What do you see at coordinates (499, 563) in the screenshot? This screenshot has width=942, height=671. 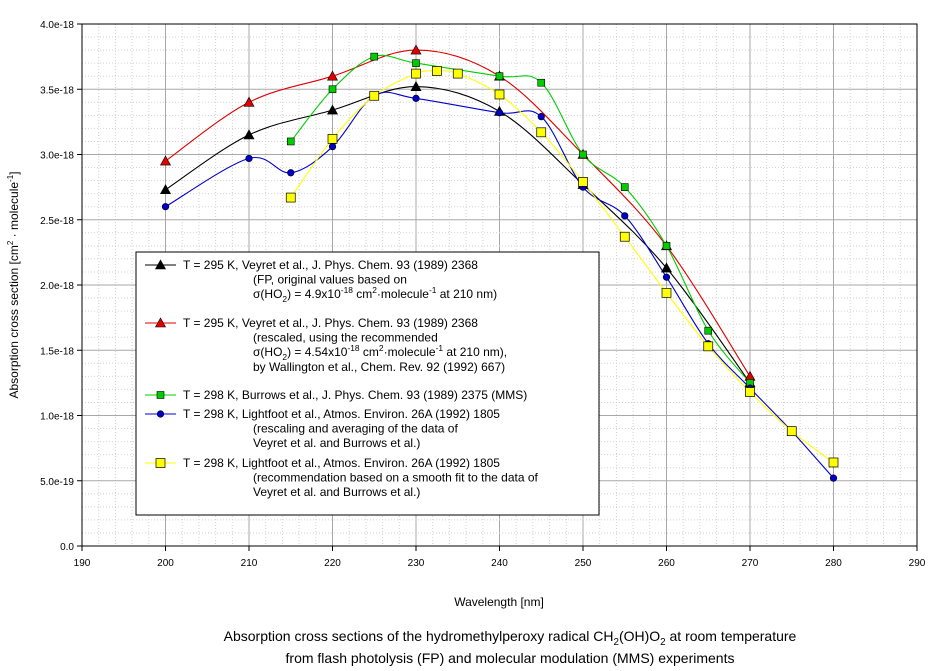 I see `x-tick-label: 240` at bounding box center [499, 563].